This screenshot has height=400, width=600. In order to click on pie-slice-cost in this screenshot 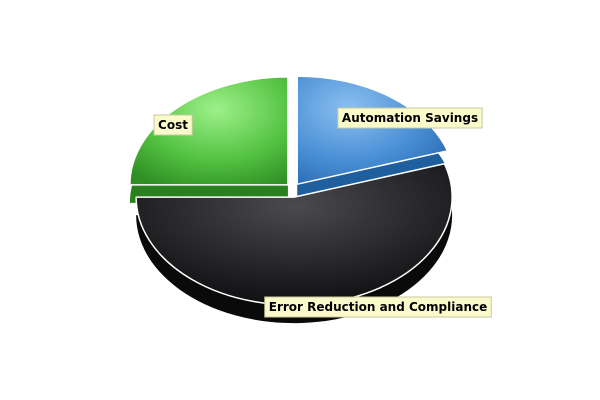, I will do `click(209, 131)`.